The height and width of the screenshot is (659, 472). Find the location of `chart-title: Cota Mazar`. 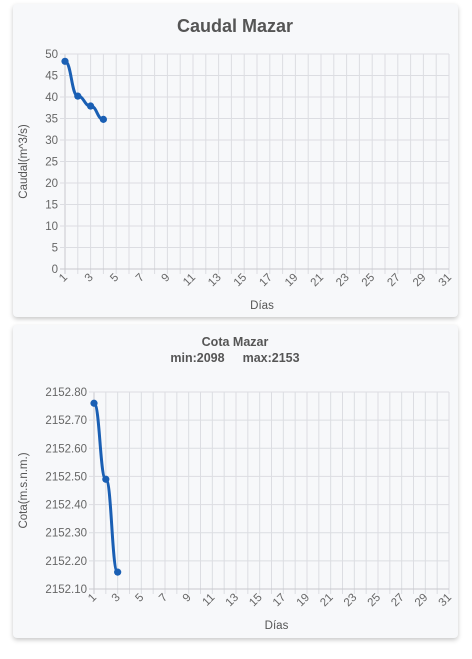

chart-title: Cota Mazar is located at coordinates (235, 342).